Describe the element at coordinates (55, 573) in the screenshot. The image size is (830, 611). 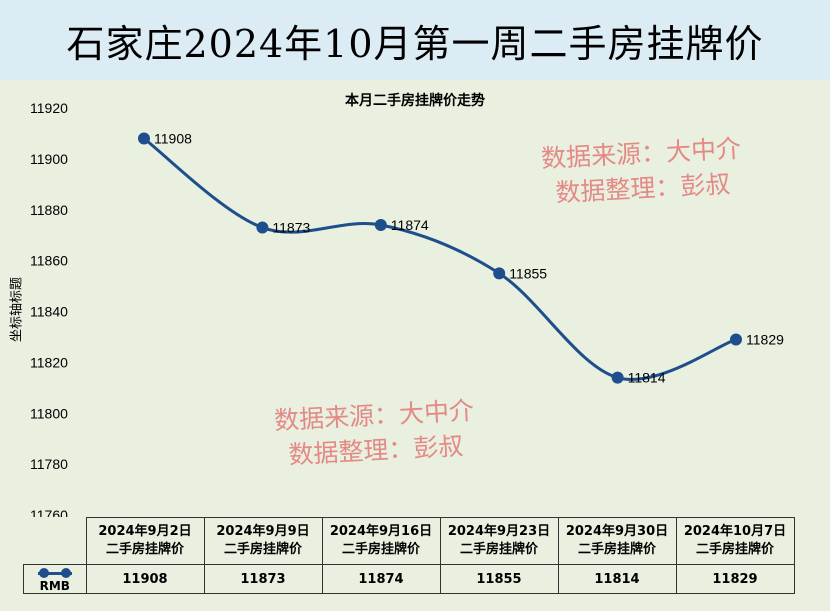
I see `legend-key-icon` at that location.